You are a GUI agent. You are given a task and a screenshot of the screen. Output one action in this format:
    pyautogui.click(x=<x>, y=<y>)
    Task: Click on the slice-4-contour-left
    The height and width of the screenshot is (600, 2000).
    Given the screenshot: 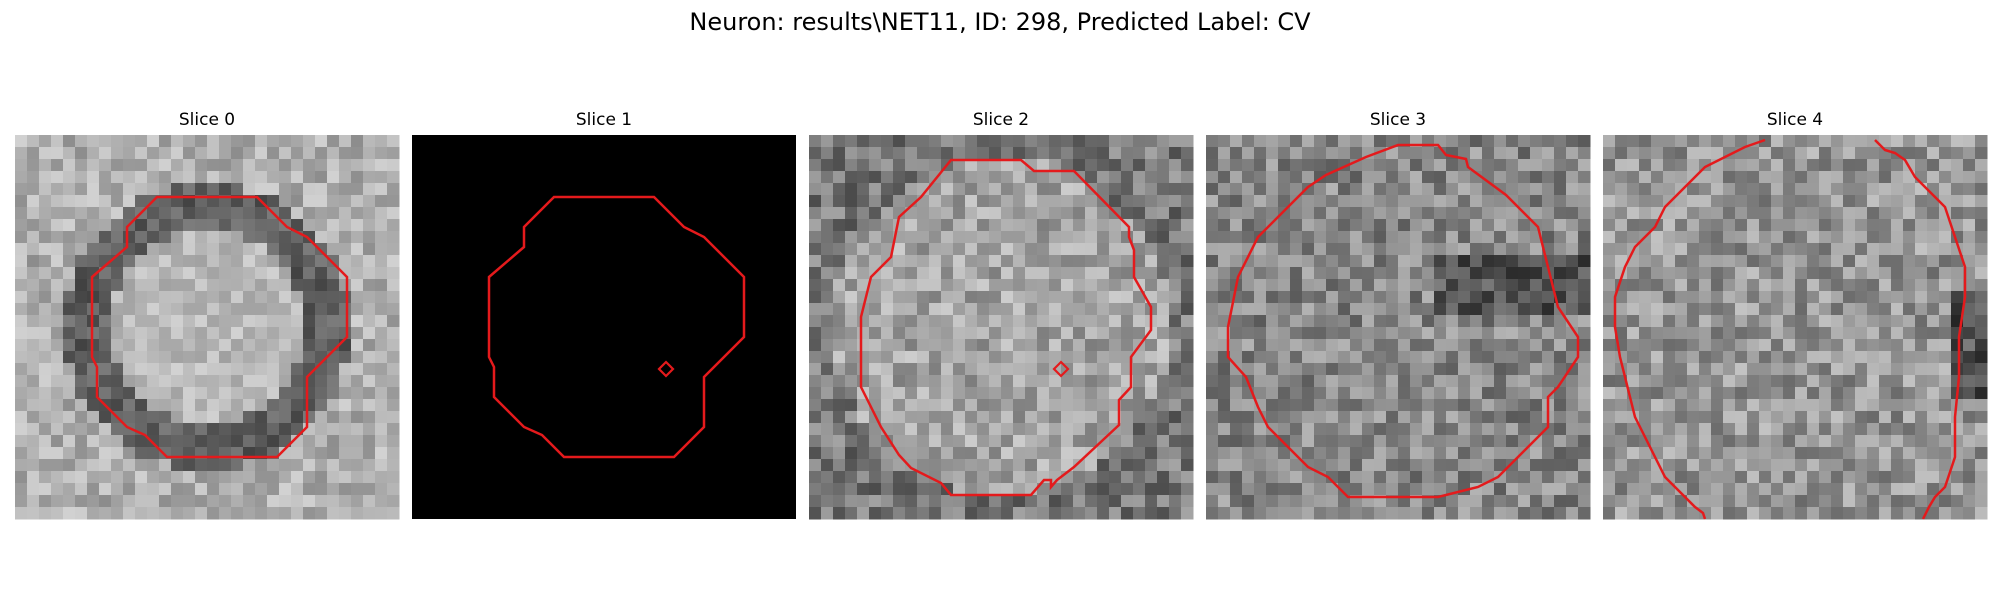 What is the action you would take?
    pyautogui.click(x=1689, y=329)
    